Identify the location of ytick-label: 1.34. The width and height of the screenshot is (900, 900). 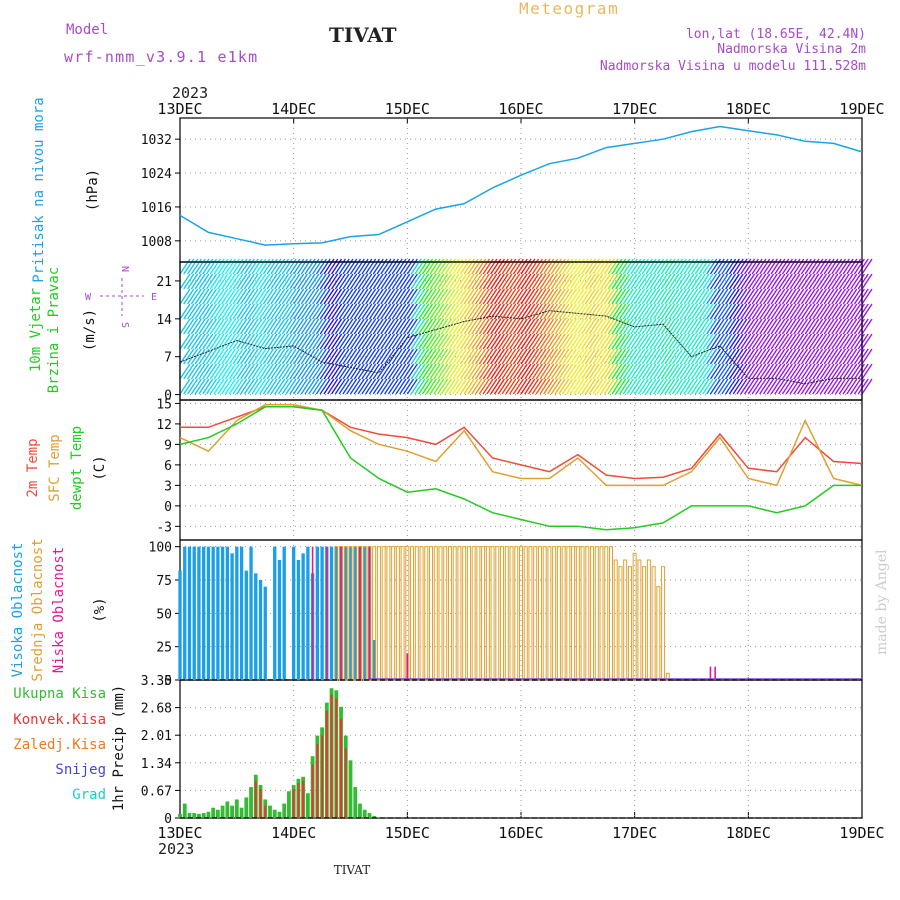
(156, 764).